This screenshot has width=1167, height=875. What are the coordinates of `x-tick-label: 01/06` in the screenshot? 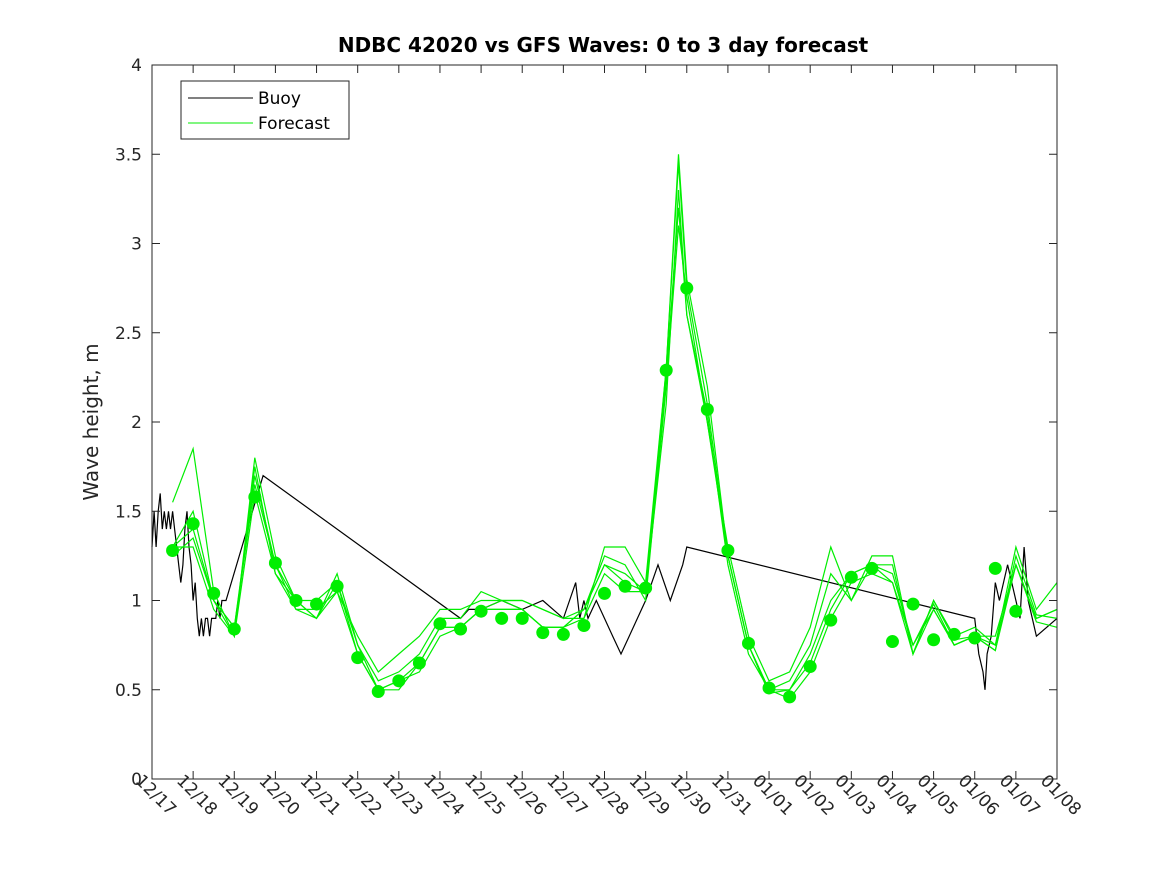 It's located at (978, 795).